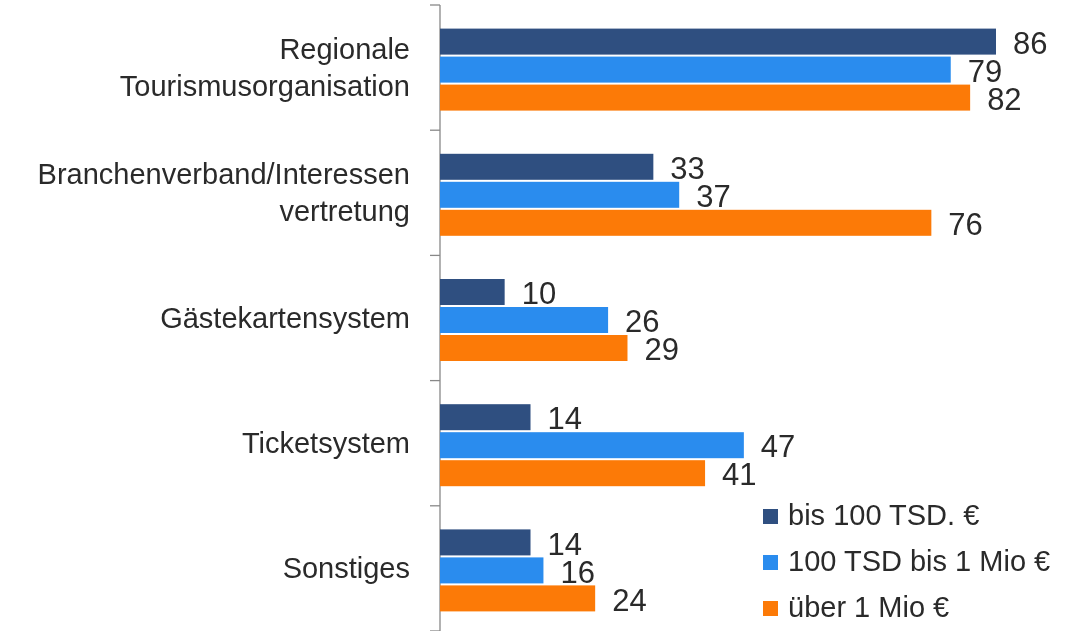 The width and height of the screenshot is (1067, 631). What do you see at coordinates (629, 600) in the screenshot?
I see `data-label: 24` at bounding box center [629, 600].